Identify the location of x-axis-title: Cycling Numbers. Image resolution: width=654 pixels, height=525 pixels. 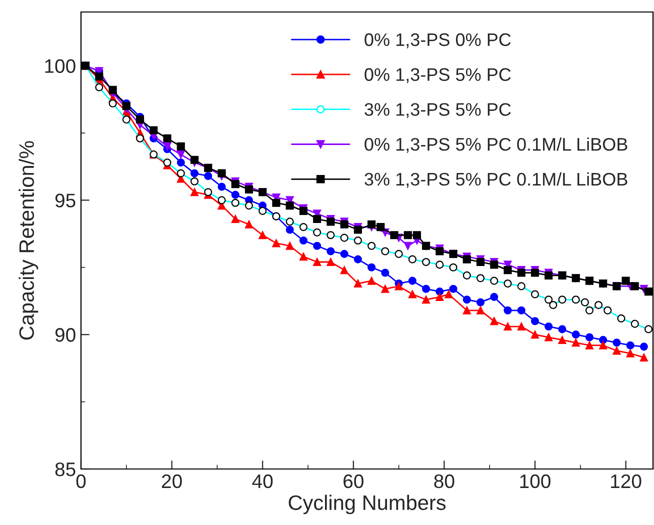
(367, 504).